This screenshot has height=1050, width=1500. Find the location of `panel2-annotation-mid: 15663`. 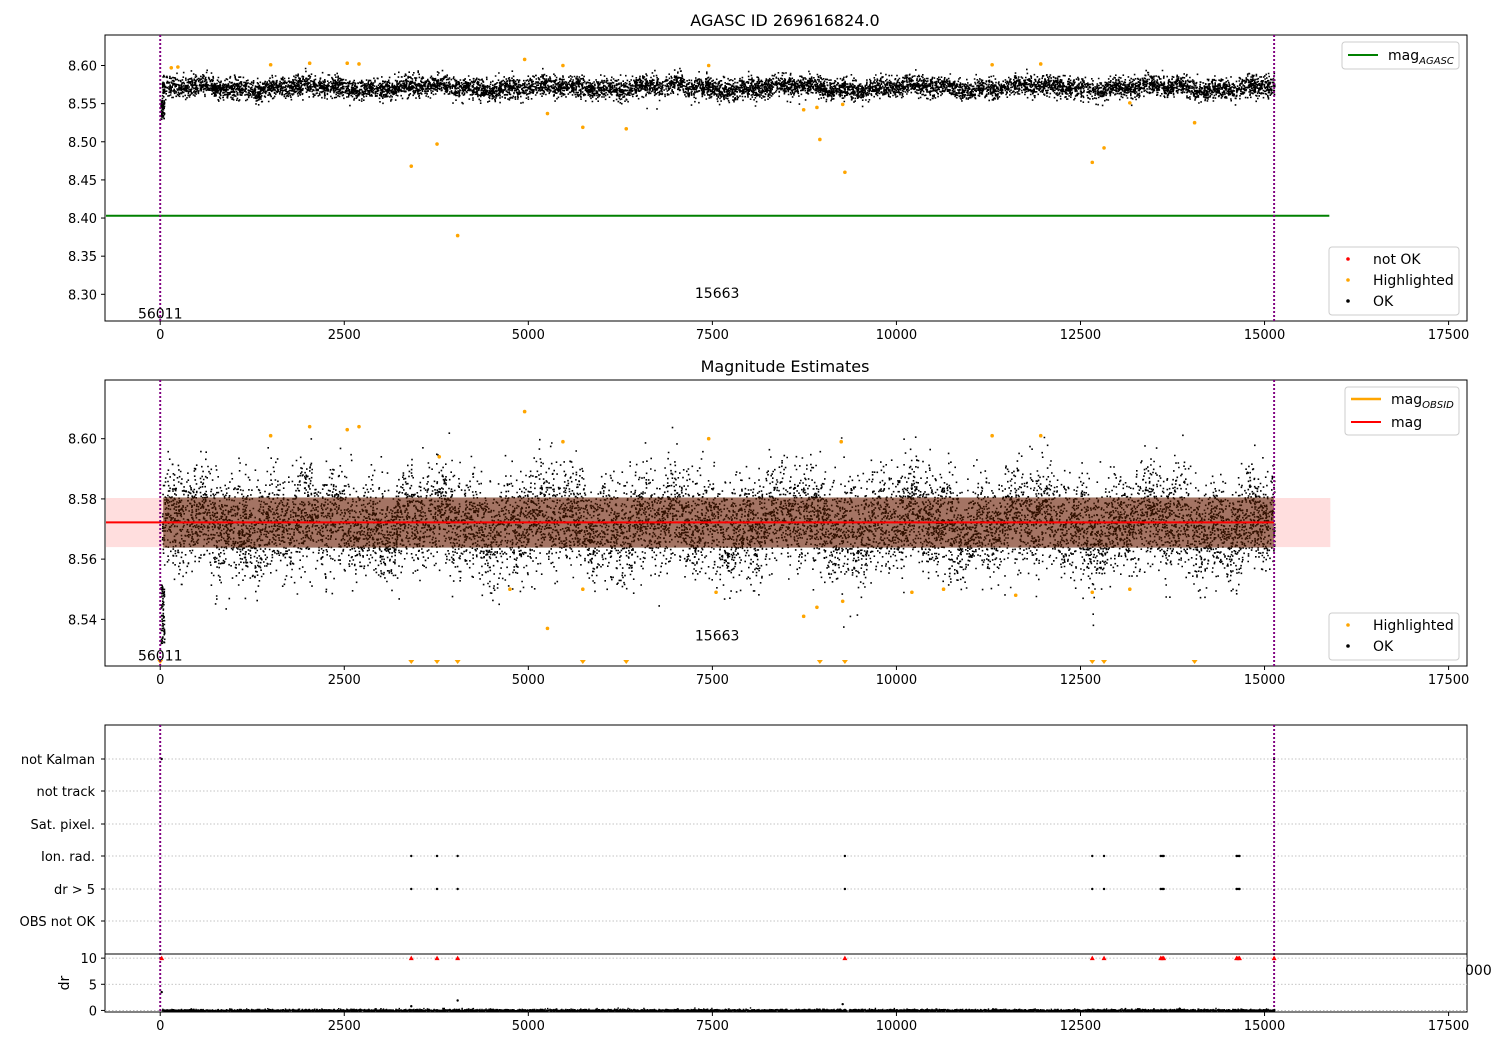

panel2-annotation-mid: 15663 is located at coordinates (717, 636).